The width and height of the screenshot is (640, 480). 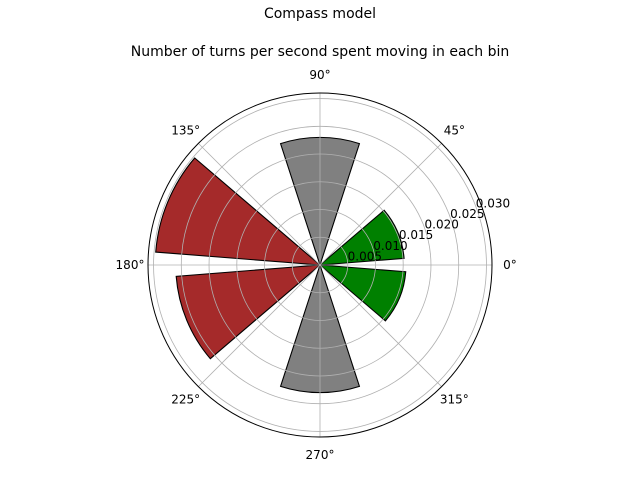 I want to click on theta-tick-label-3: 135°, so click(x=185, y=131).